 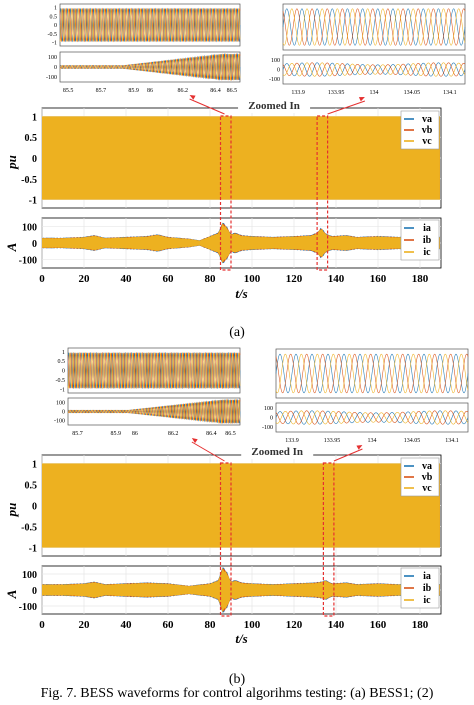 What do you see at coordinates (232, 91) in the screenshot?
I see `inset-x-tick-label: 86.5` at bounding box center [232, 91].